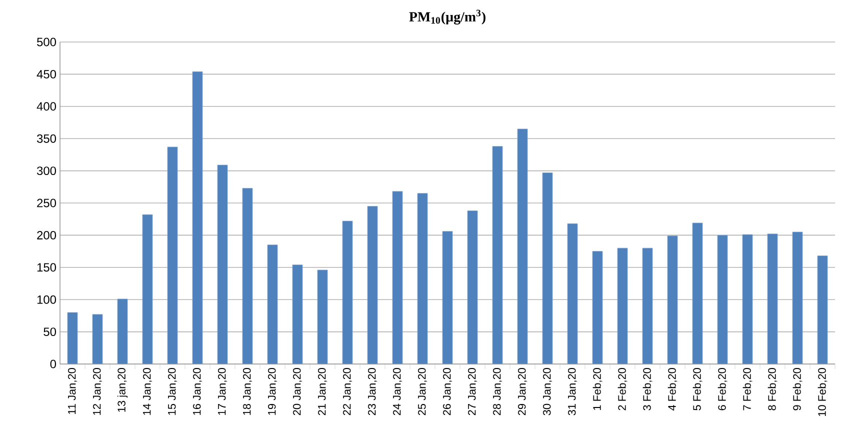 This screenshot has width=844, height=447. I want to click on y-tick-label: 0, so click(53, 364).